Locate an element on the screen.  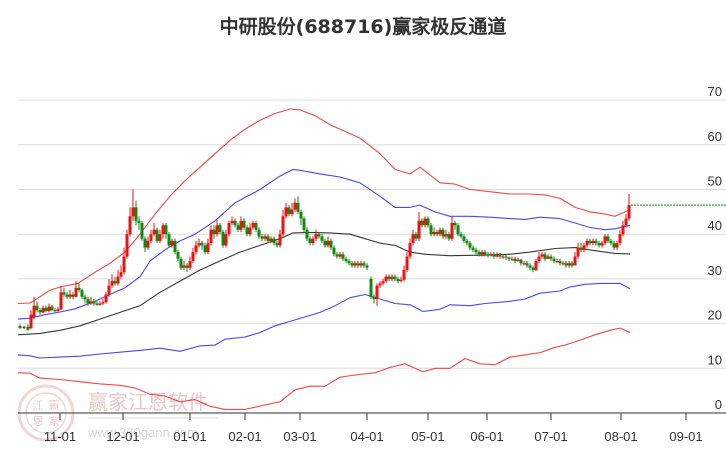
watermark-logo-char: 家 is located at coordinates (54, 421).